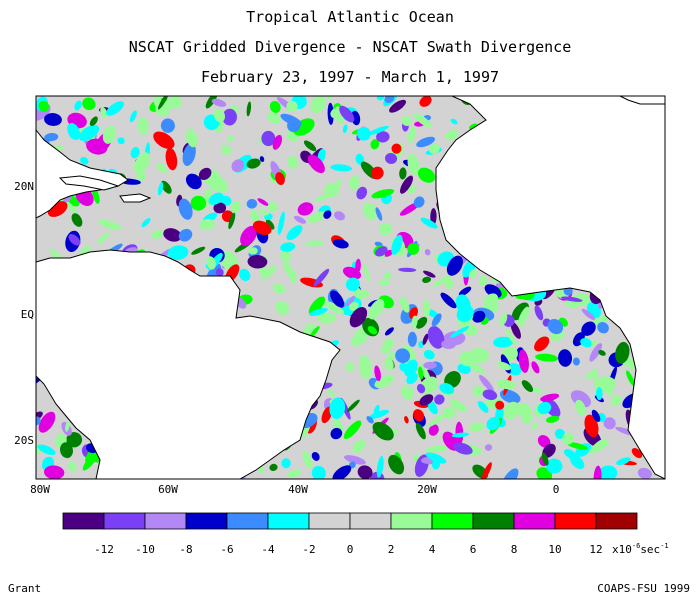 The height and width of the screenshot is (600, 700). I want to click on legend-tick-label: 8, so click(514, 549).